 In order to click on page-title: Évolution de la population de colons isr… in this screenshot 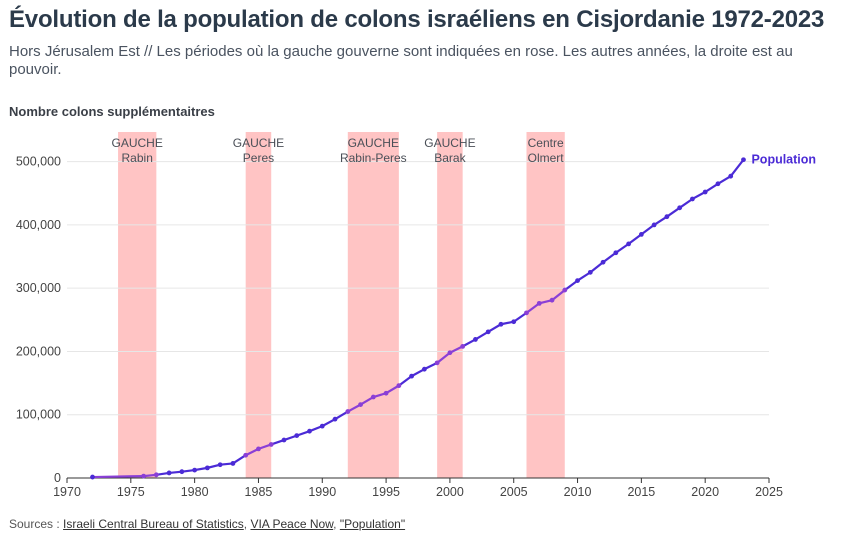, I will do `click(417, 19)`.